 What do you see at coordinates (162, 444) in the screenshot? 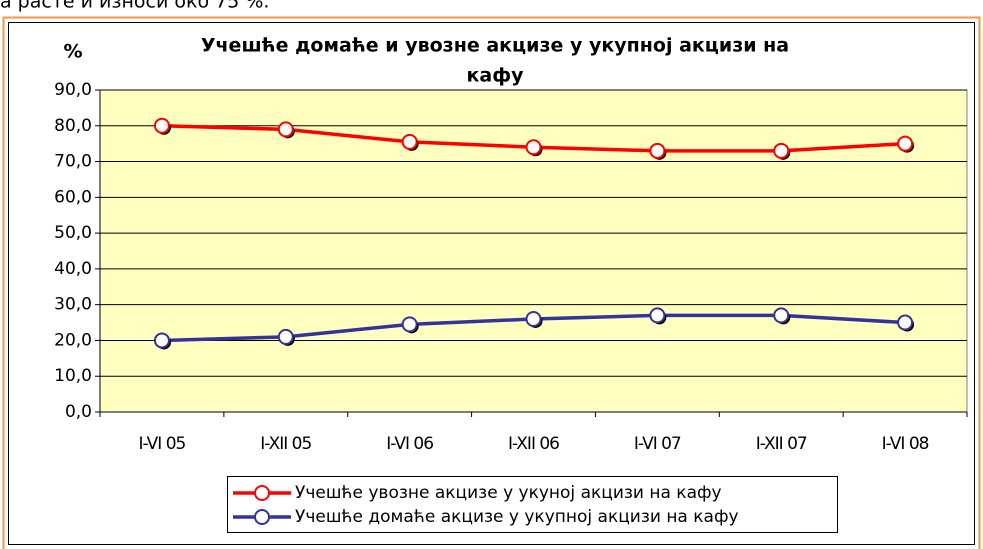
I see `x-tick-label: I-VI 05` at bounding box center [162, 444].